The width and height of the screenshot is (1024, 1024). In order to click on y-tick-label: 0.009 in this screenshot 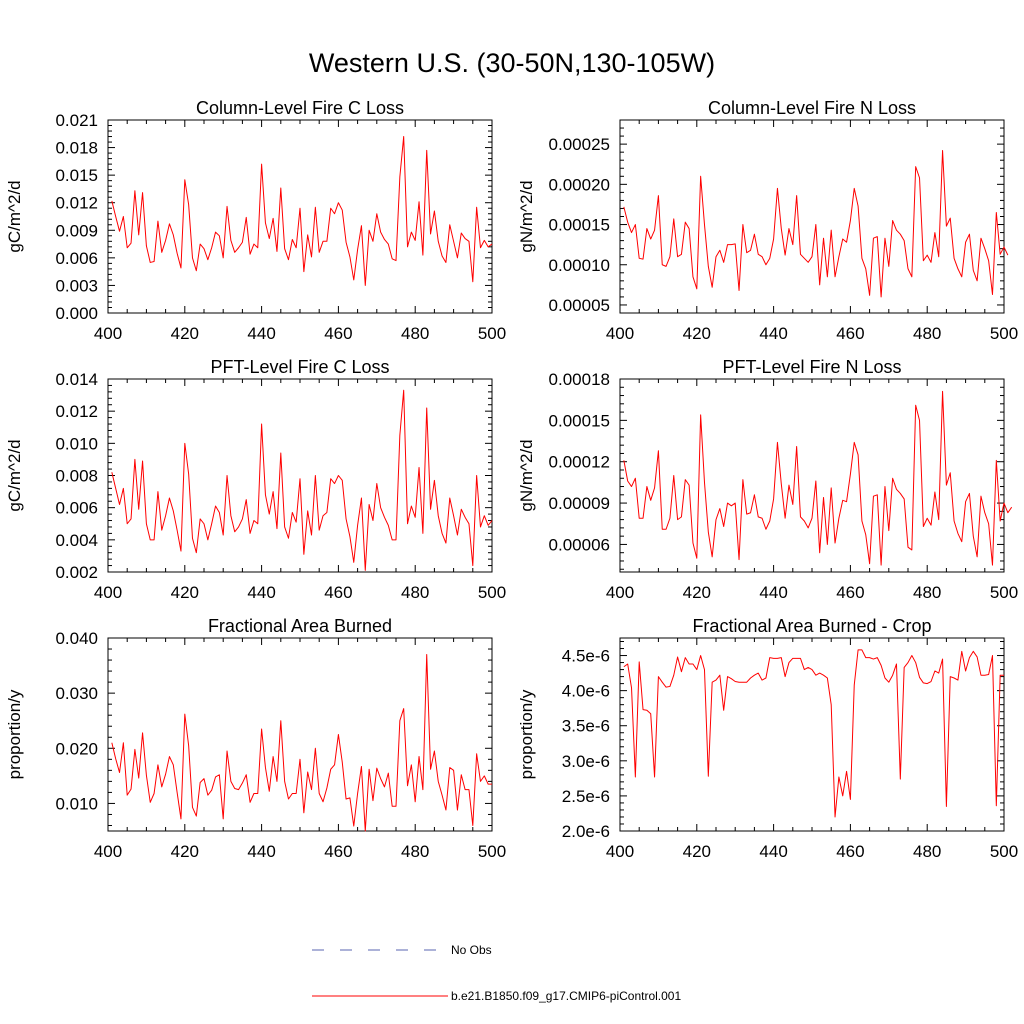, I will do `click(76, 230)`.